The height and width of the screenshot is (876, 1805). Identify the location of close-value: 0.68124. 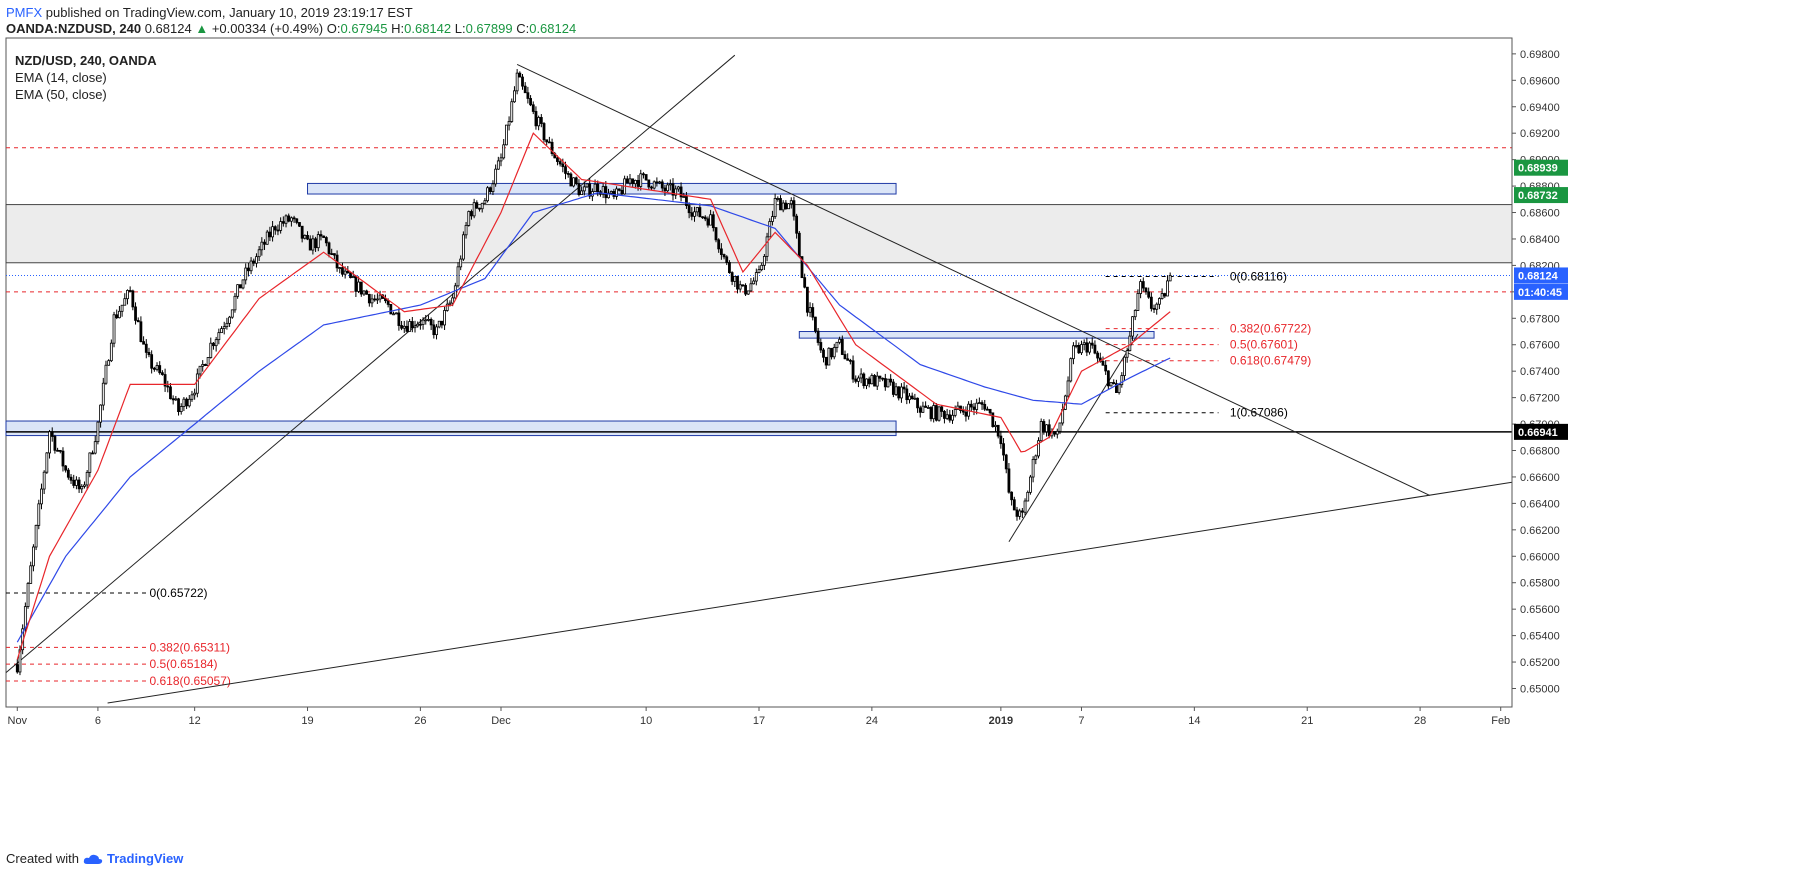
(553, 28).